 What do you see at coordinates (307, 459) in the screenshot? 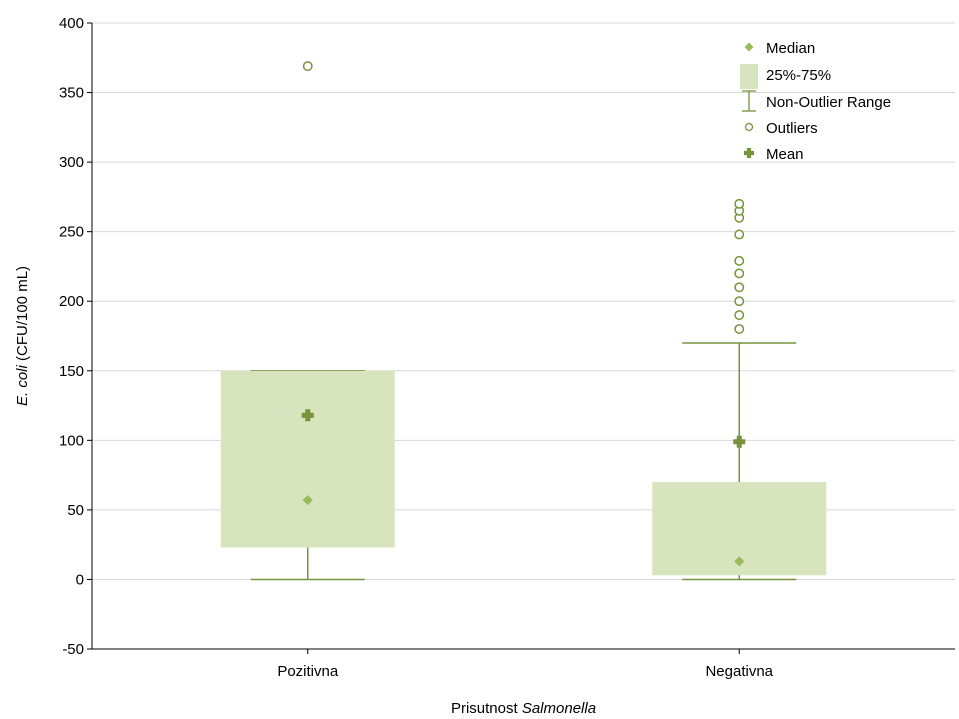
I see `iqr-box` at bounding box center [307, 459].